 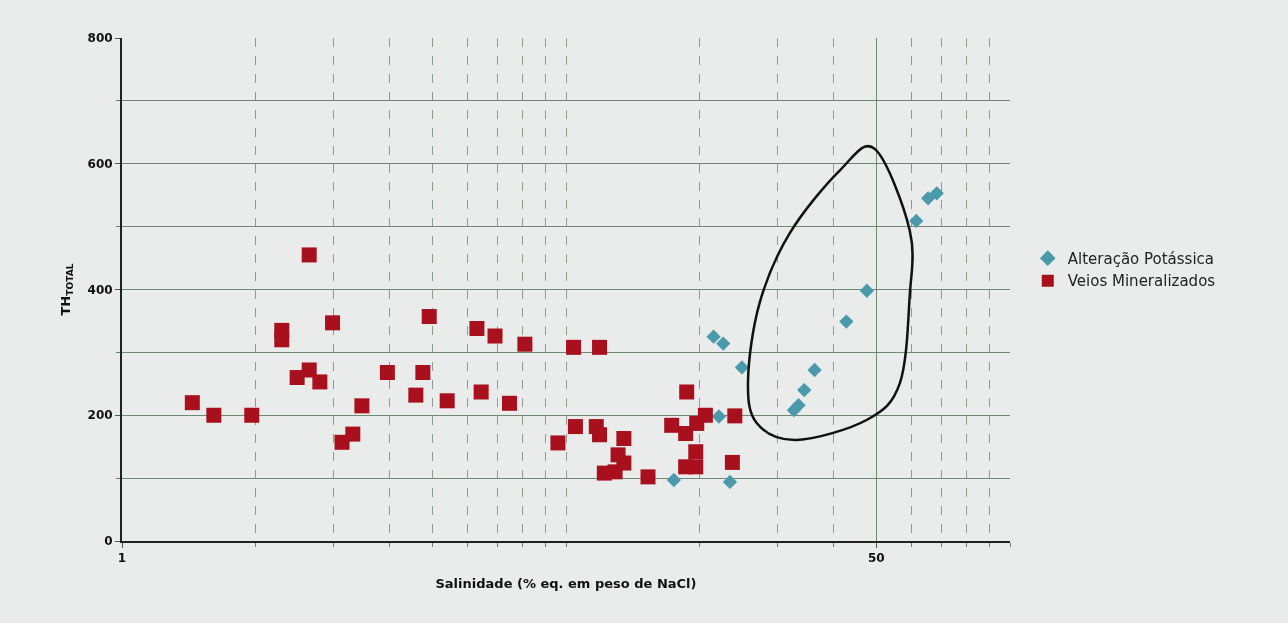 What do you see at coordinates (1141, 281) in the screenshot?
I see `legend-label: Veios Mineralizados` at bounding box center [1141, 281].